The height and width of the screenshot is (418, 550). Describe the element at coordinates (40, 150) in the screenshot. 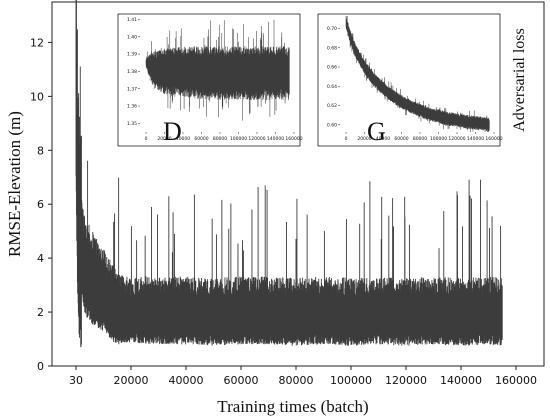

I see `main-y-tick-label: 8` at that location.